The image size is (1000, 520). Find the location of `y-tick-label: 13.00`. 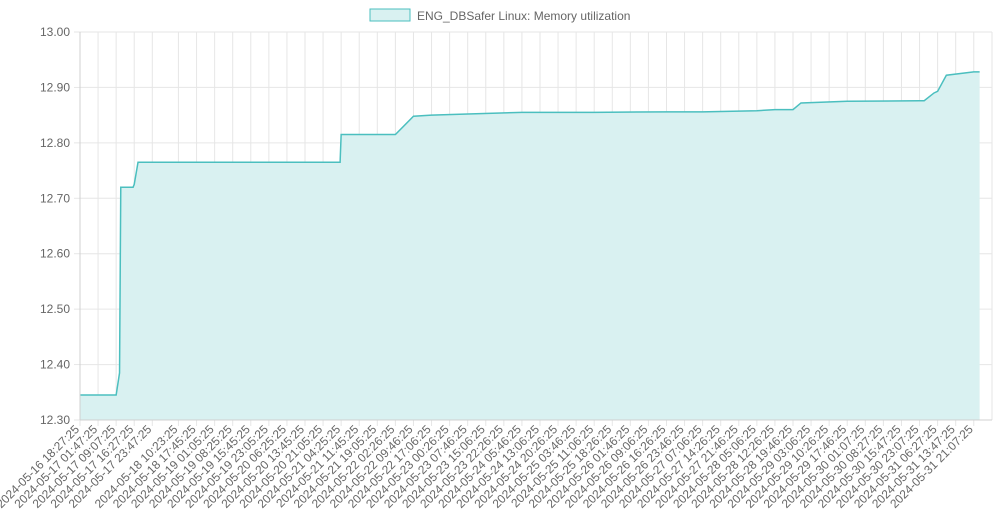

y-tick-label: 13.00 is located at coordinates (55, 32).